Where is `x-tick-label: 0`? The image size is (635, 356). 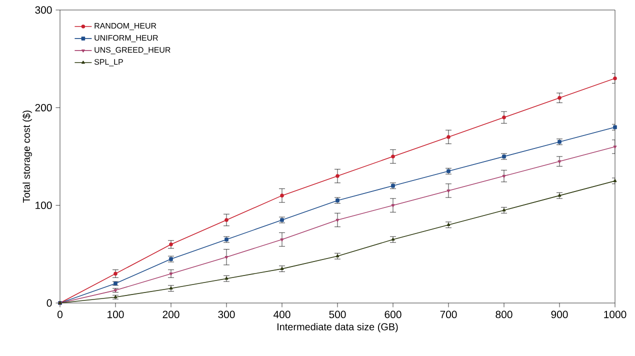
x-tick-label: 0 is located at coordinates (59, 314).